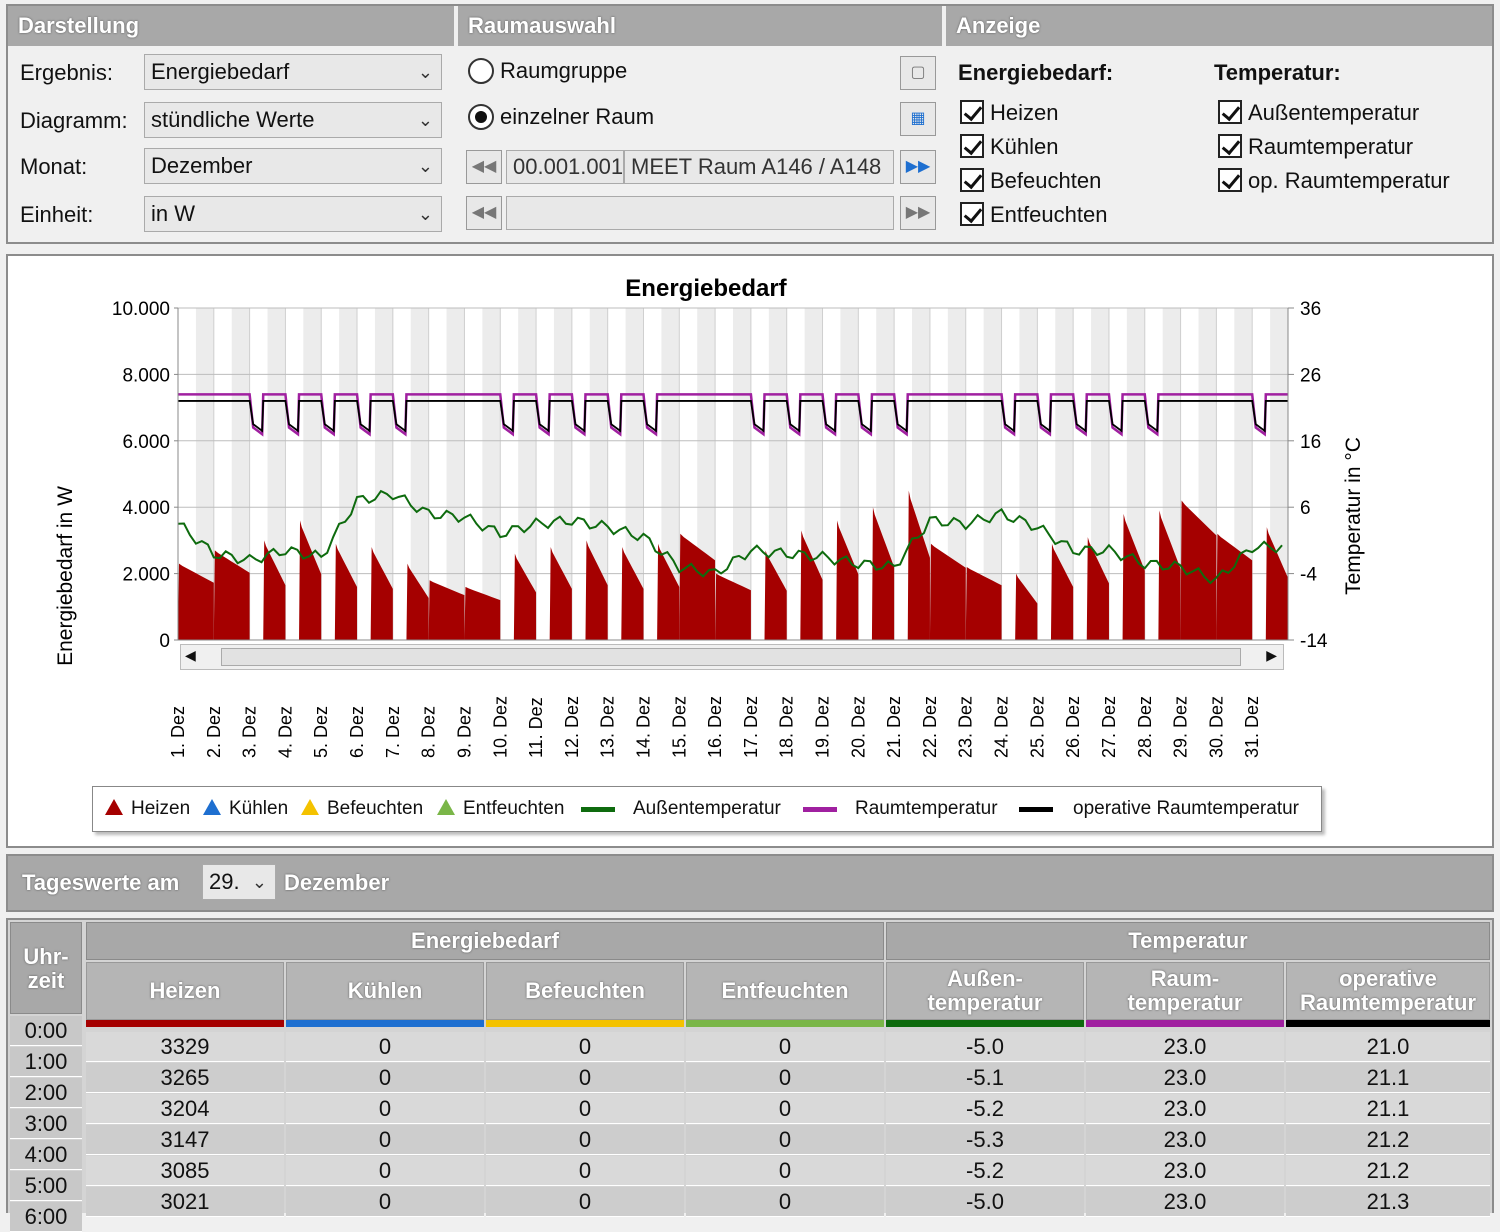 The height and width of the screenshot is (1232, 1500). Describe the element at coordinates (1310, 442) in the screenshot. I see `y2-tick-label: 16` at that location.